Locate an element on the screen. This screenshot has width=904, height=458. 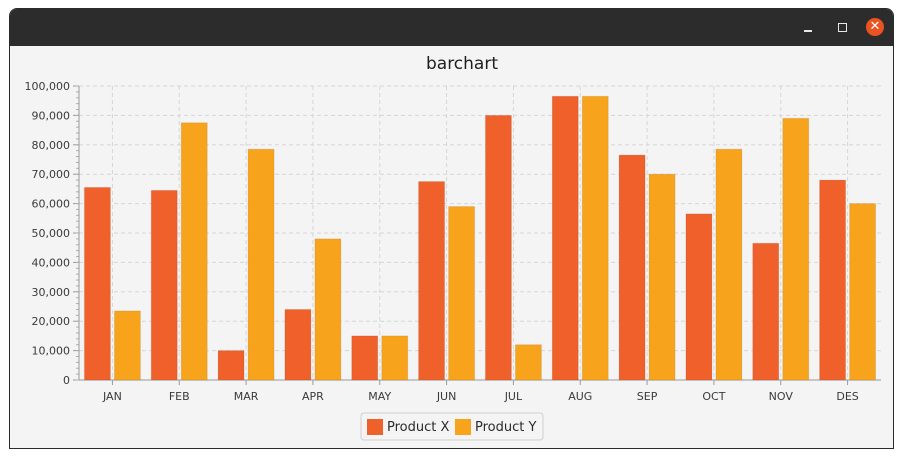
bar-product-x-apr is located at coordinates (298, 344).